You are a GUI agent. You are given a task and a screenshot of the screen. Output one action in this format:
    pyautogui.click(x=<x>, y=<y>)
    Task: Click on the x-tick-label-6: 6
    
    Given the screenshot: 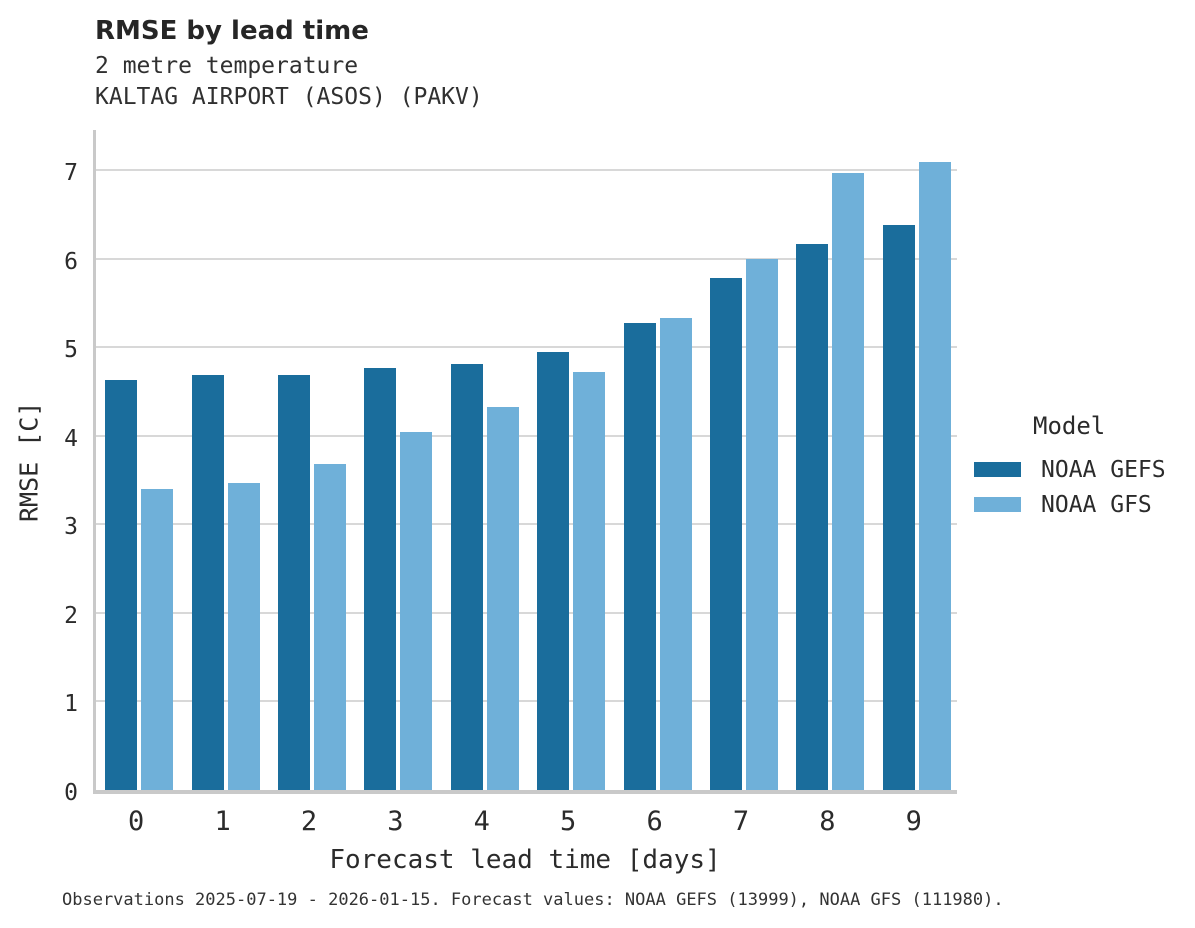 What is the action you would take?
    pyautogui.click(x=654, y=821)
    